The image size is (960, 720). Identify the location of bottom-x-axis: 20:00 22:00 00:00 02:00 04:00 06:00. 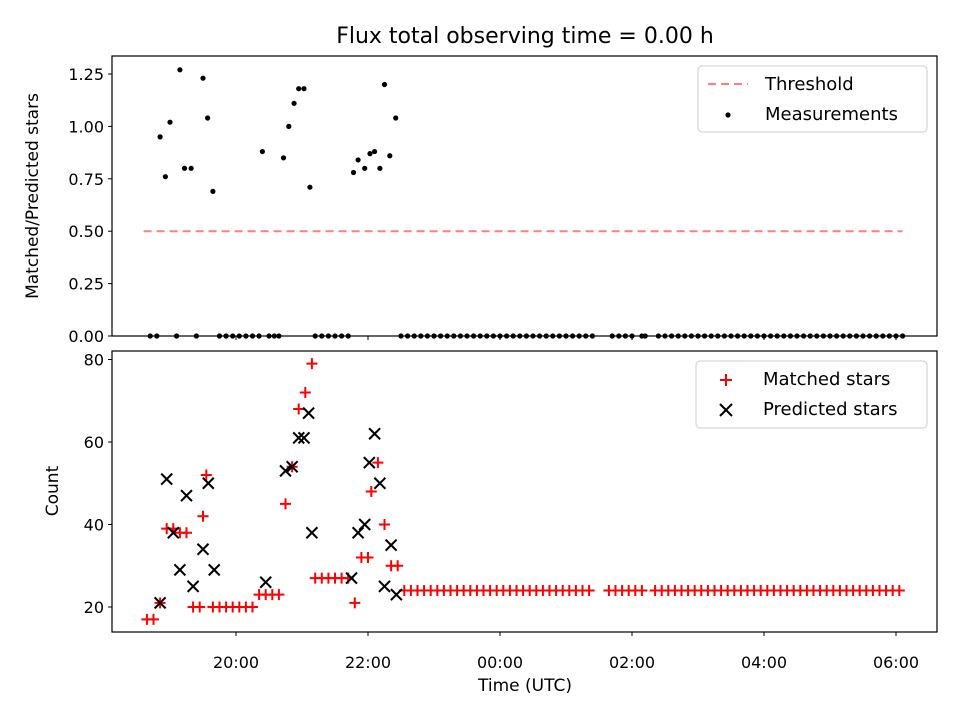
(566, 652).